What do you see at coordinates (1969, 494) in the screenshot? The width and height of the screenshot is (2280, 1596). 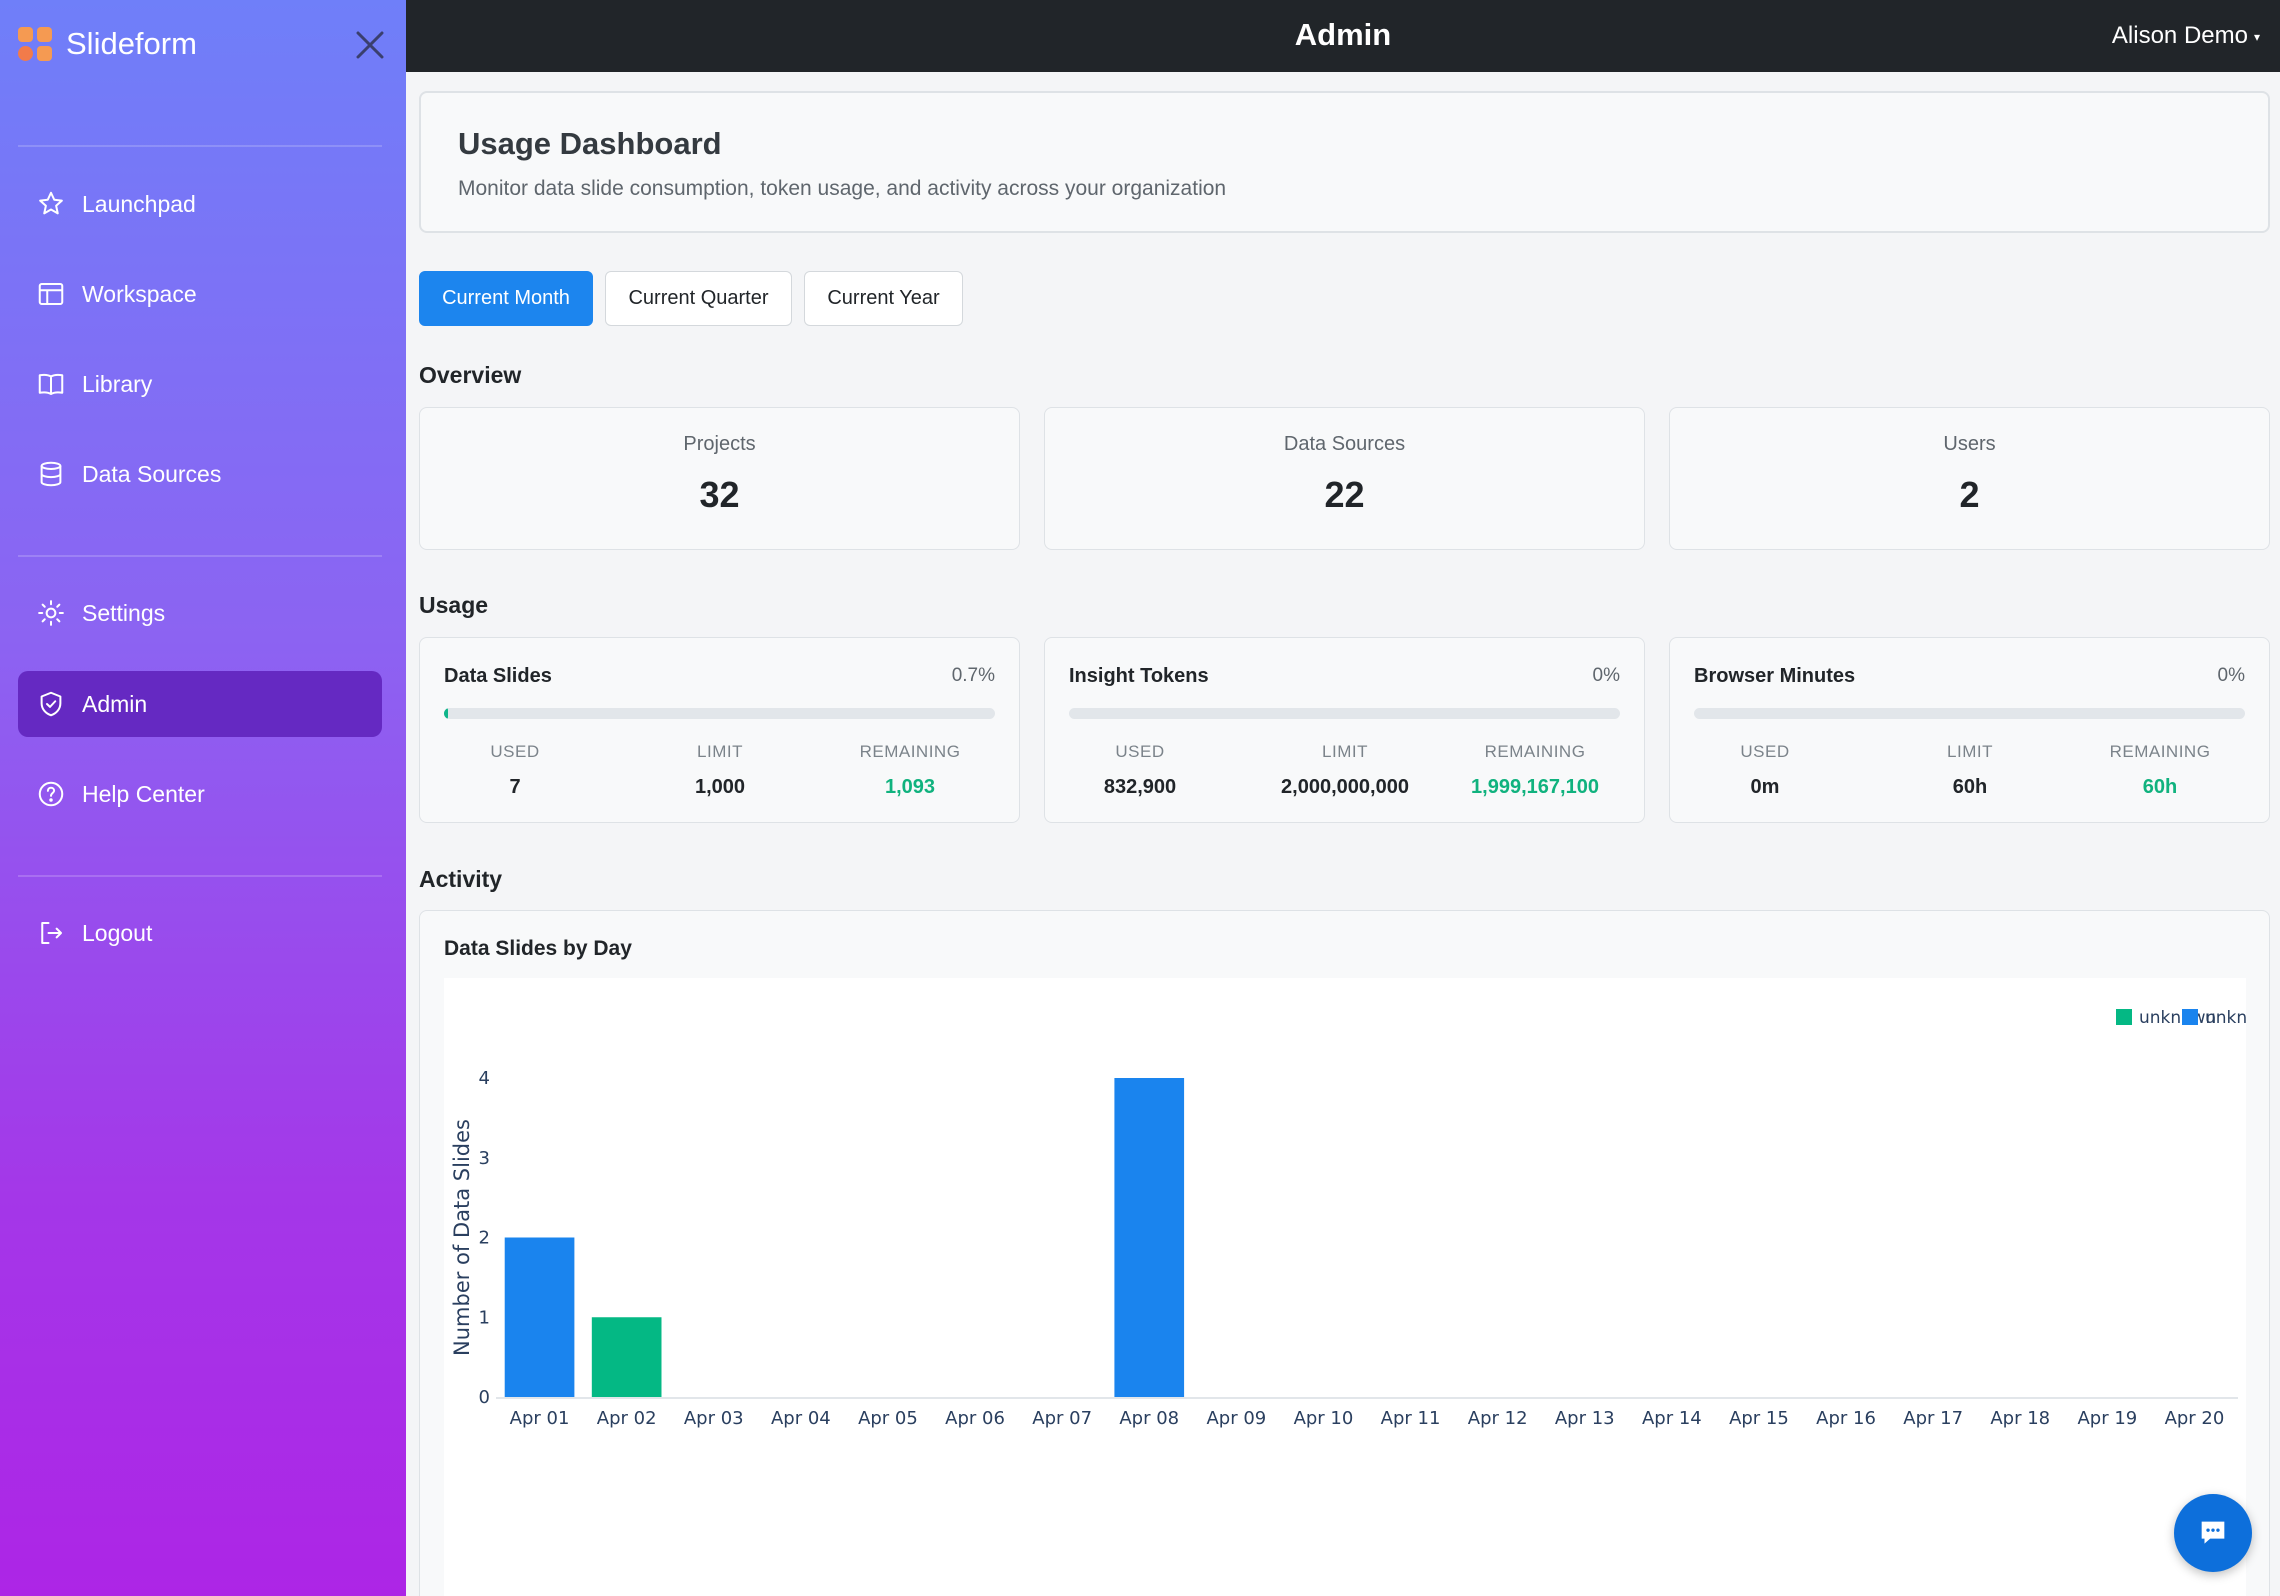 I see `stat-value: 2` at bounding box center [1969, 494].